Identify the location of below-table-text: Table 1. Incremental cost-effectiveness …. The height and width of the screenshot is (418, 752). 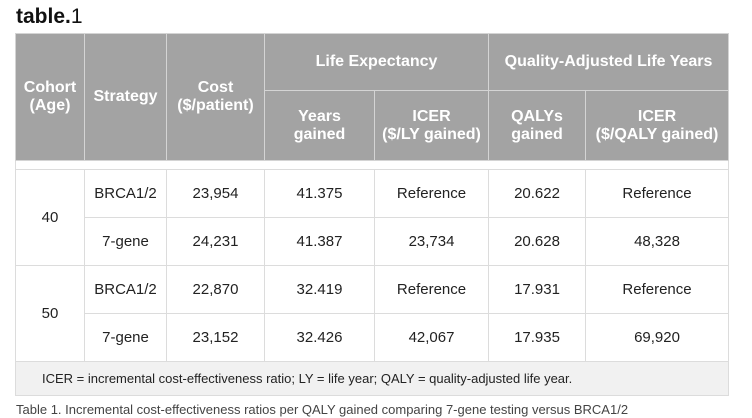
(322, 409).